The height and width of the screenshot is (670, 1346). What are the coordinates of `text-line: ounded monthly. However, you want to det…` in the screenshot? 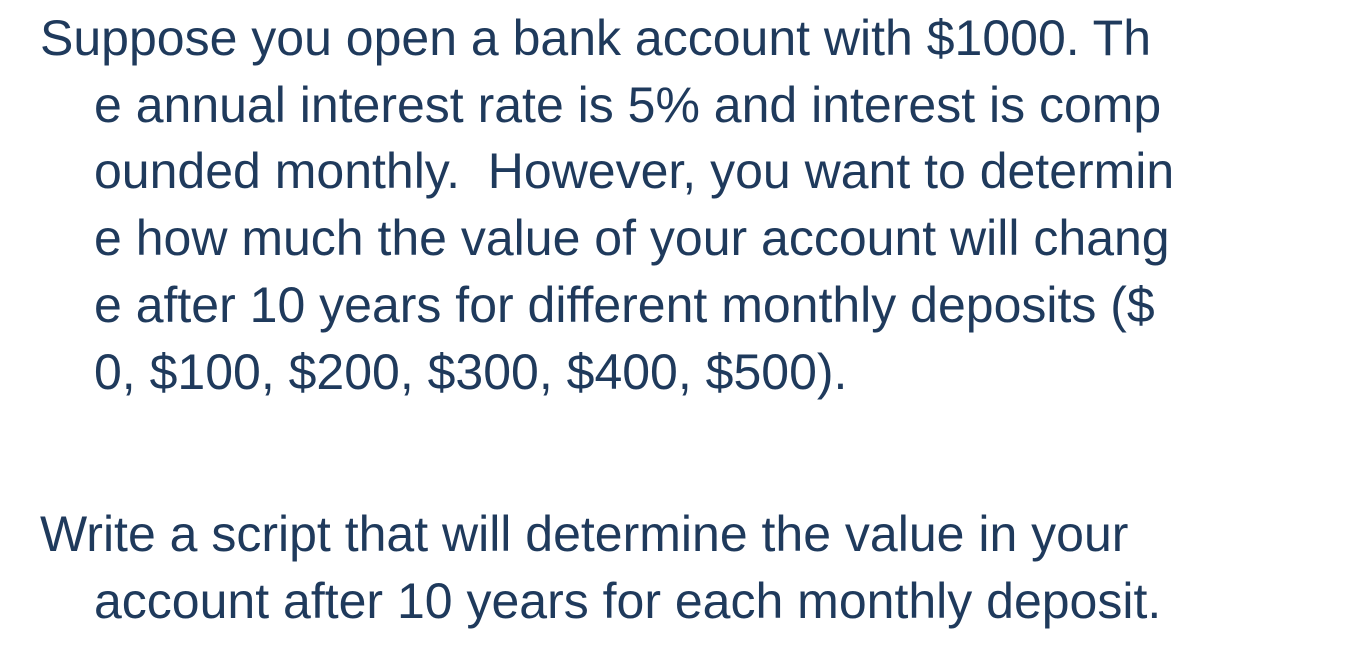 It's located at (634, 171).